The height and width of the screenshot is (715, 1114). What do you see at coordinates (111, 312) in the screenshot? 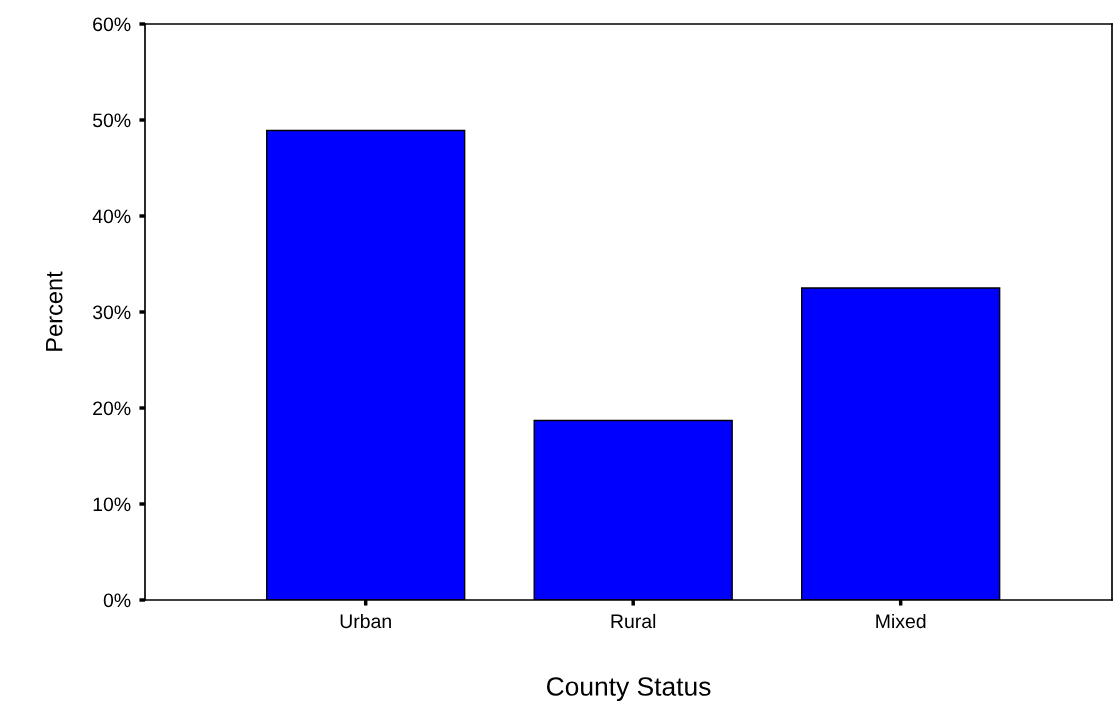
I see `y-tick-label: 30%` at bounding box center [111, 312].